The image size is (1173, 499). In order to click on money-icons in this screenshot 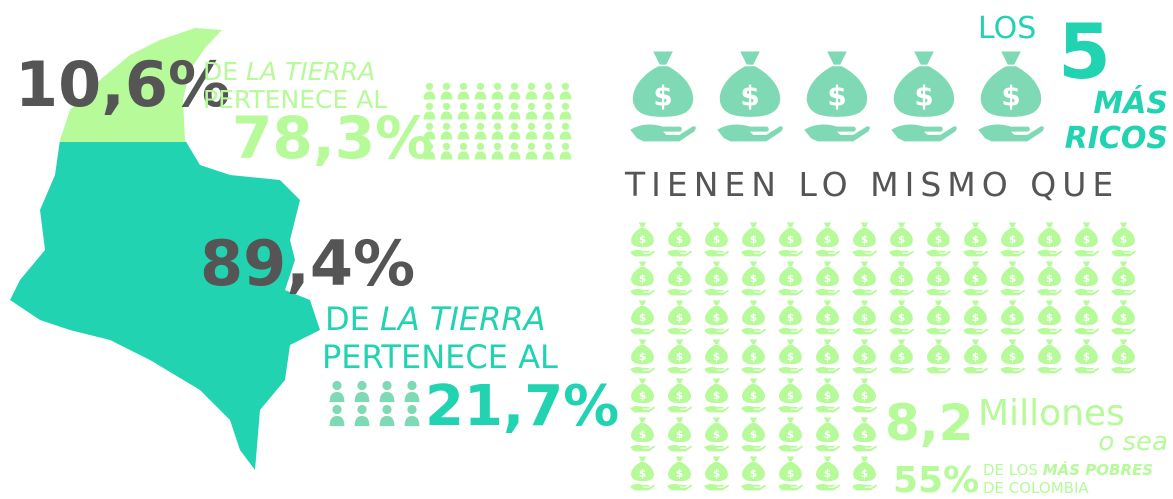, I will do `click(837, 96)`.